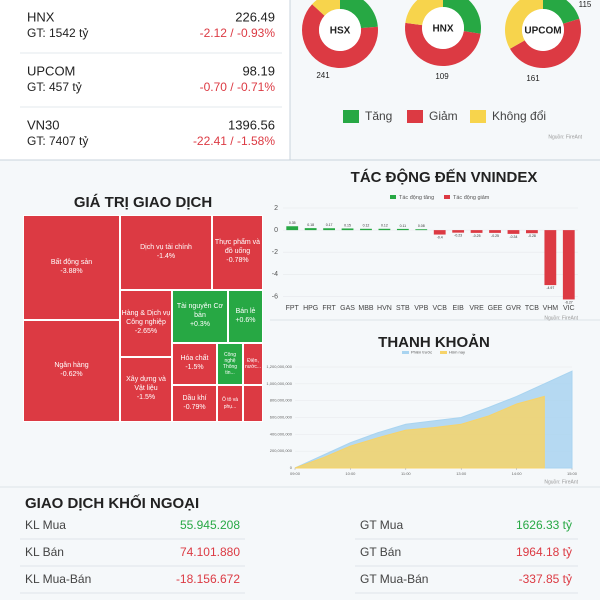 This screenshot has width=600, height=600. What do you see at coordinates (45, 525) in the screenshot?
I see `row-label: KL Mua` at bounding box center [45, 525].